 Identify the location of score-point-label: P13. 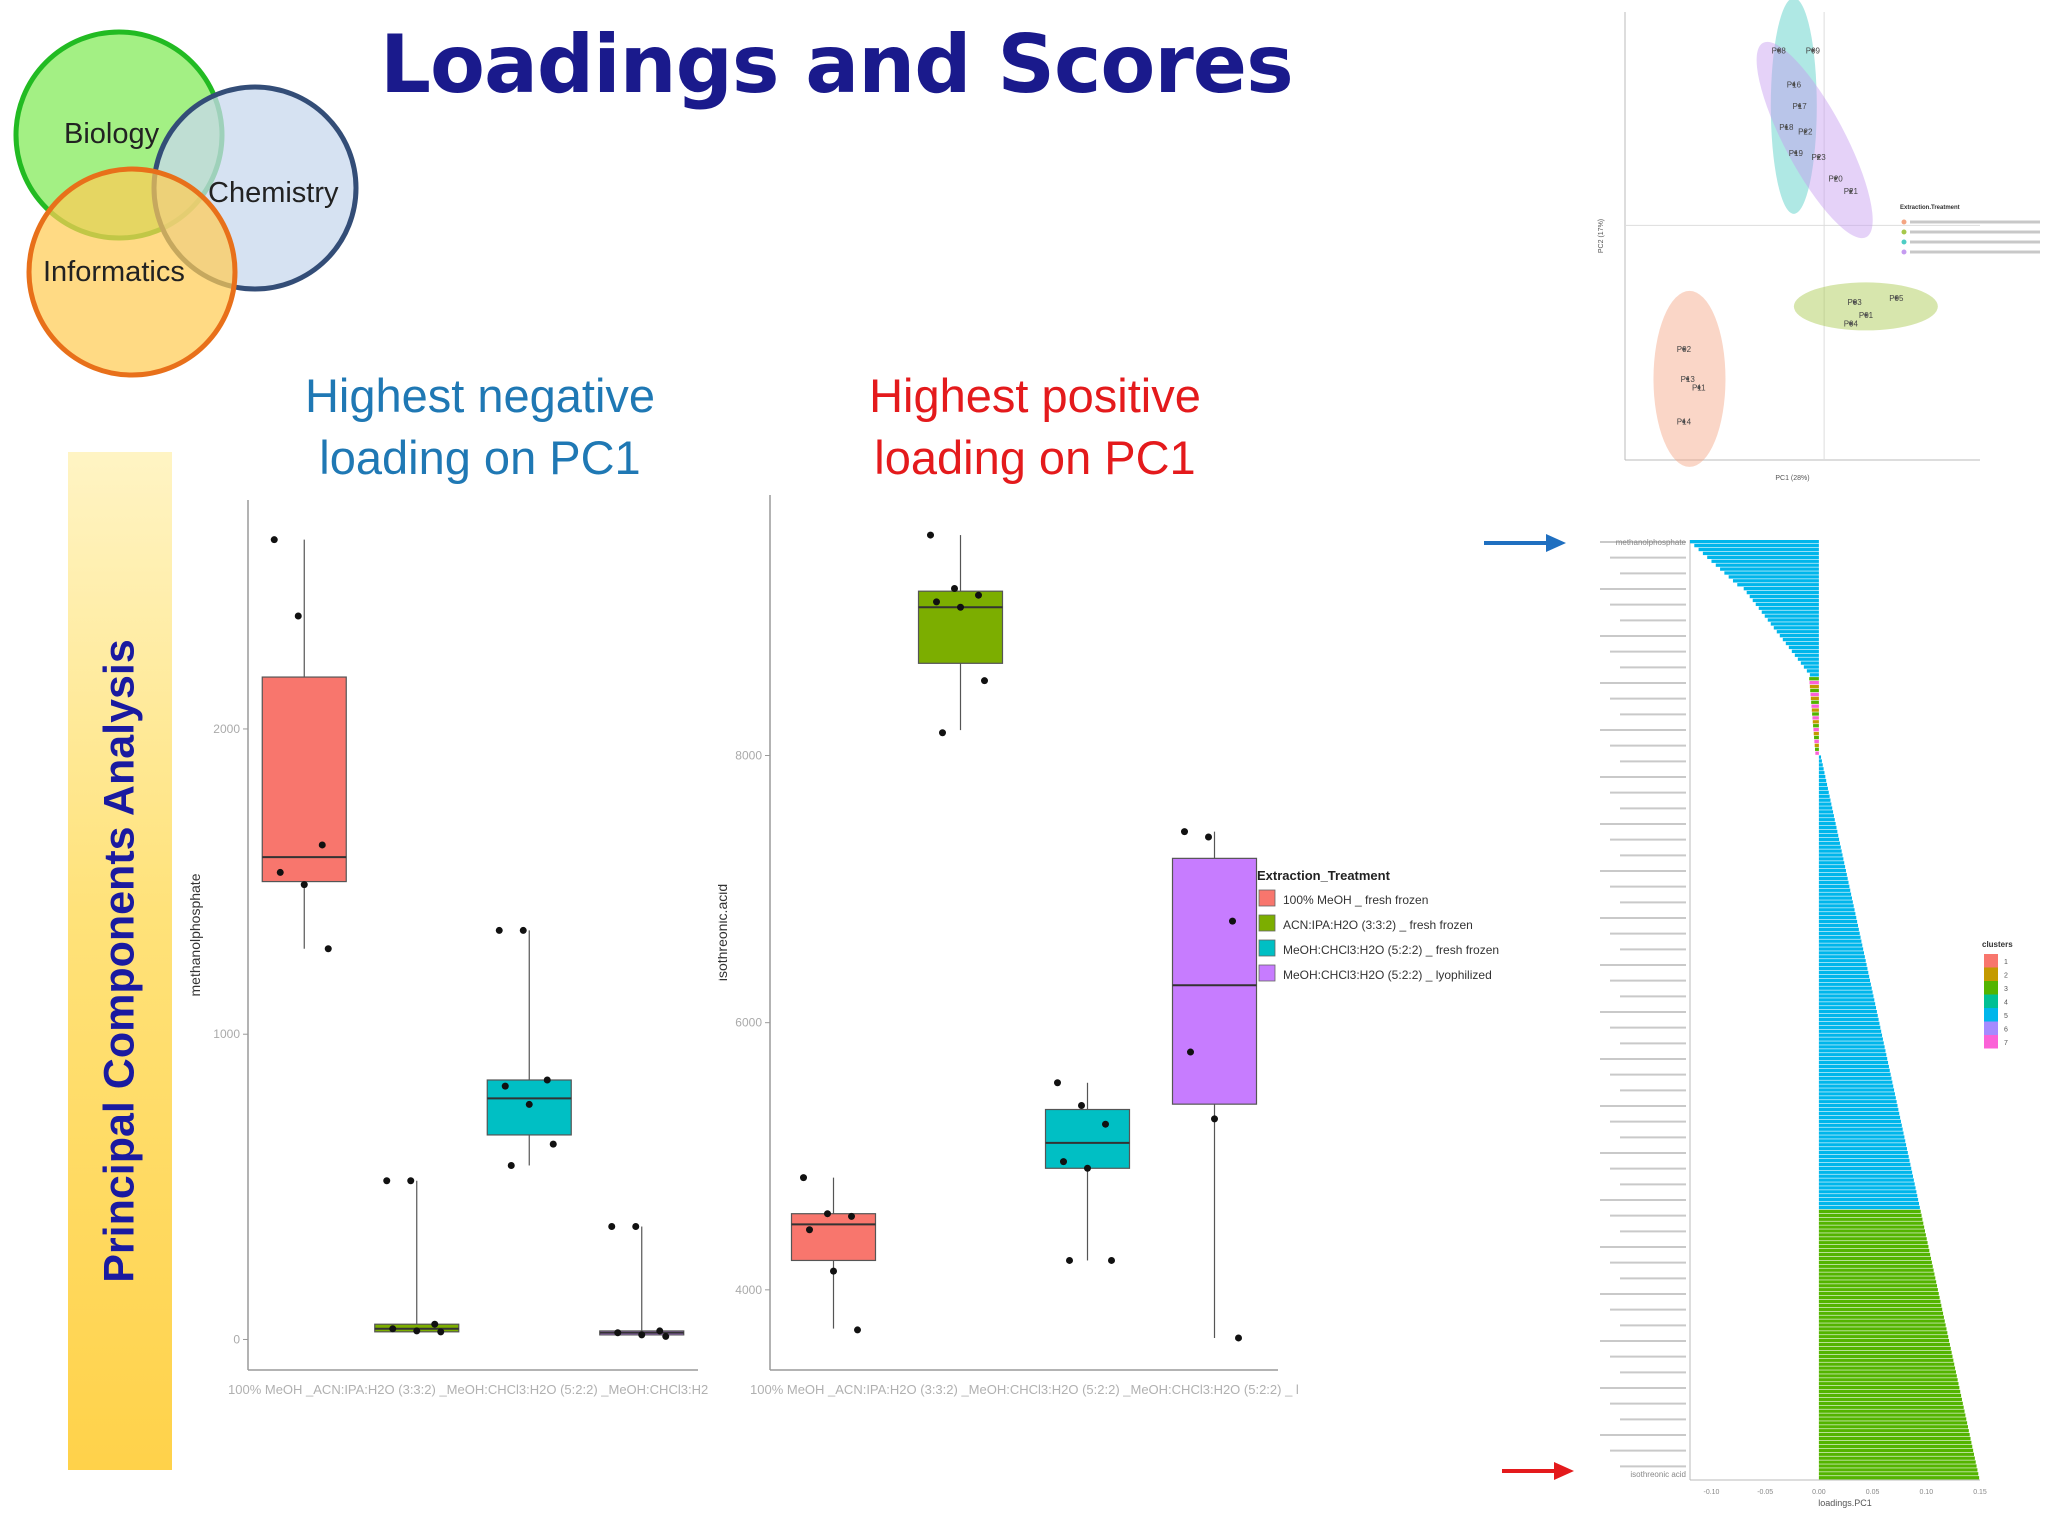
(1688, 379).